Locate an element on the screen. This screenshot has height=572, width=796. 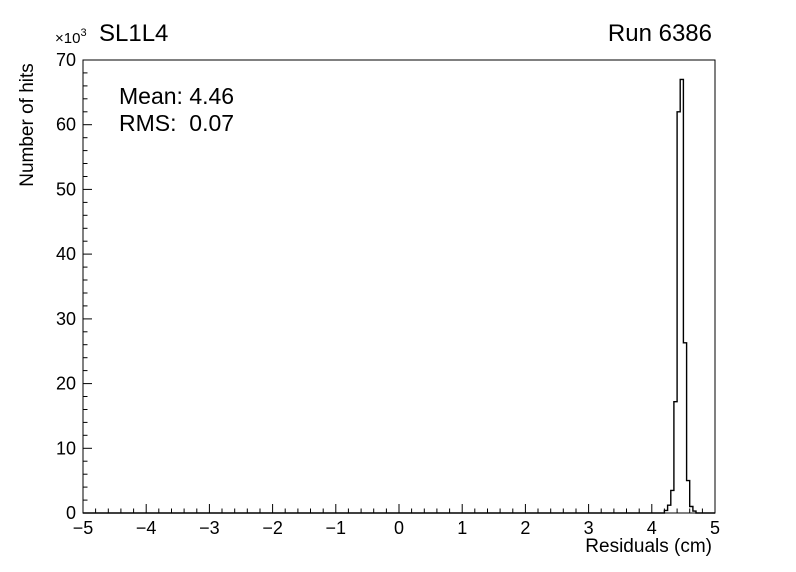
y-axis-exponent-base: ×10 is located at coordinates (67, 38).